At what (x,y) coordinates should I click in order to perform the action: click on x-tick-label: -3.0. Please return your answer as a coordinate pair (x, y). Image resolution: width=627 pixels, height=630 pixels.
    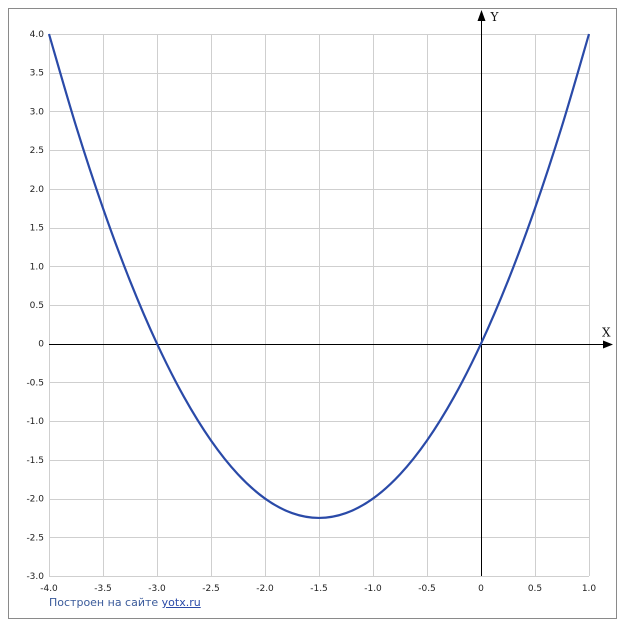
    Looking at the image, I should click on (157, 589).